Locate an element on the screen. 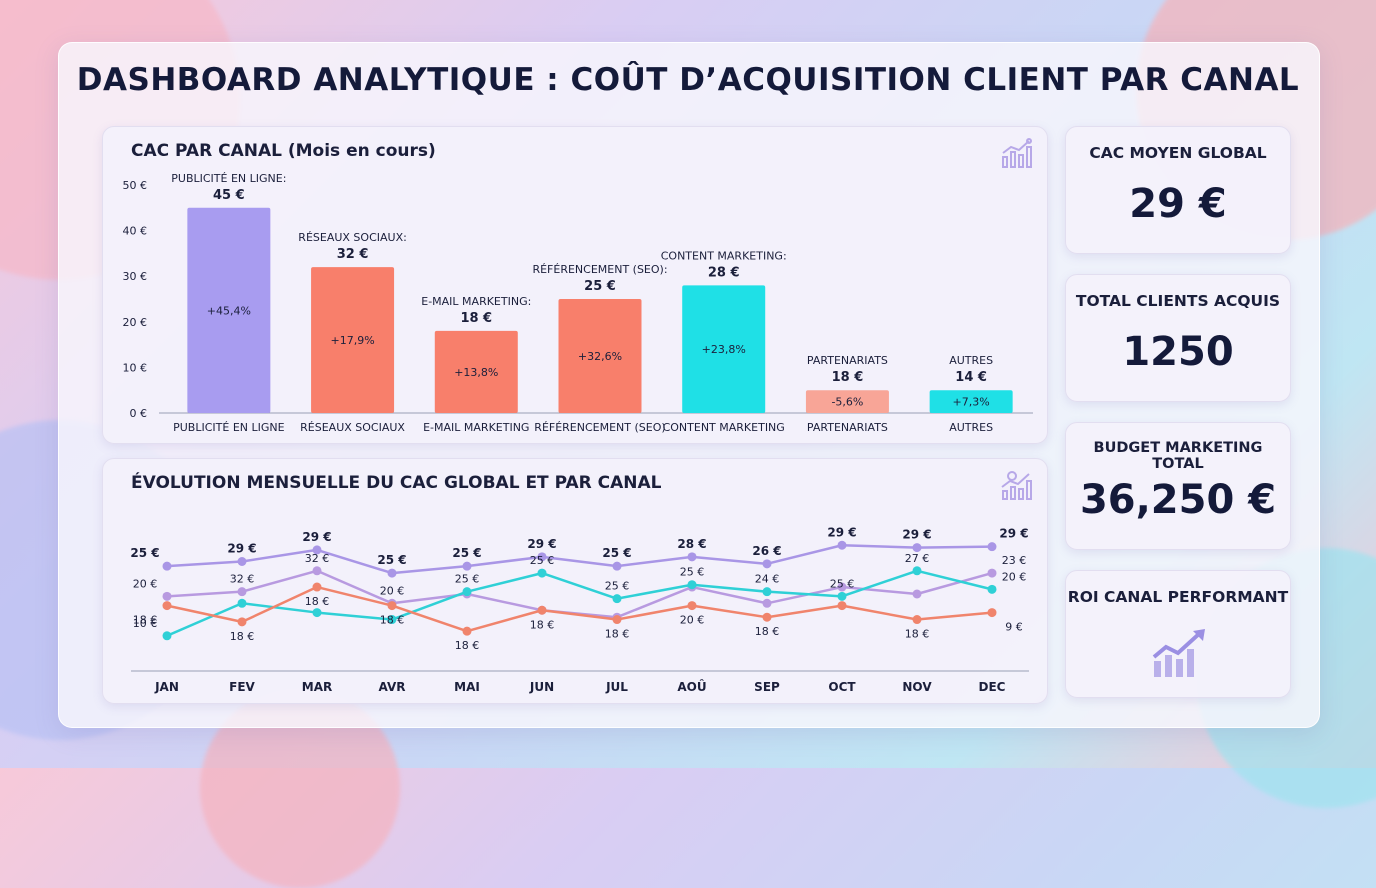  x-tick-label: JUL is located at coordinates (616, 687).